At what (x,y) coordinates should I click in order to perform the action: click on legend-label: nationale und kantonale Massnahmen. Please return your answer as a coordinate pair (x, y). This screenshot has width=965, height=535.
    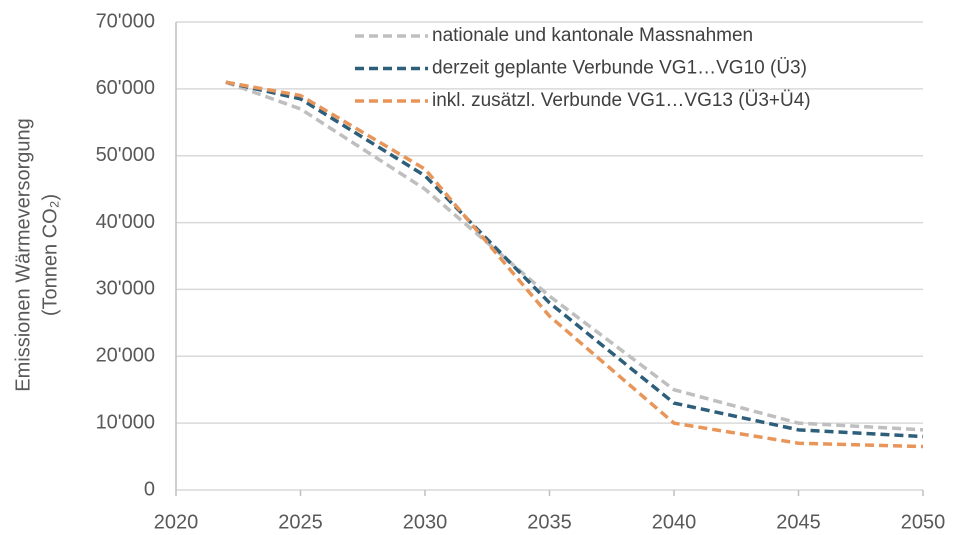
    Looking at the image, I should click on (592, 35).